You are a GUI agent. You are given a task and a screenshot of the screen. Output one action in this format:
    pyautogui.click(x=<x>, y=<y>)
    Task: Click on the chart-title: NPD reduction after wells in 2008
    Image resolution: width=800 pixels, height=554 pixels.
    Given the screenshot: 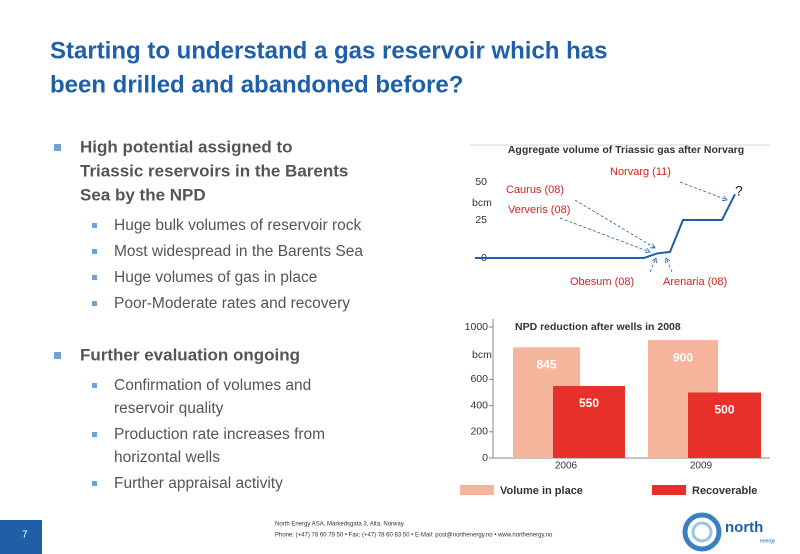 What is the action you would take?
    pyautogui.click(x=598, y=327)
    